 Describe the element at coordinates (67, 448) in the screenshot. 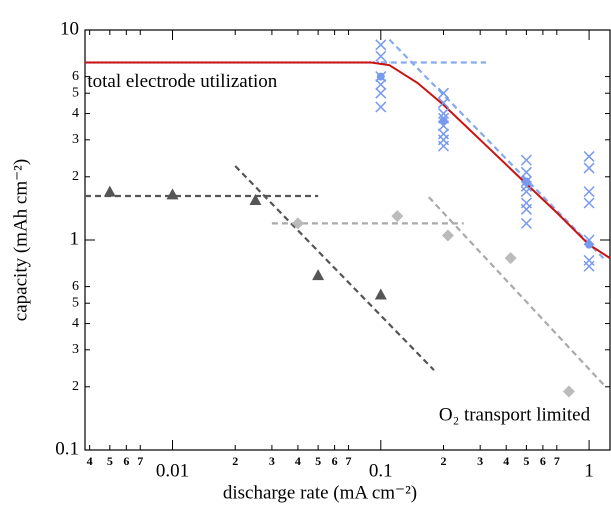

I see `y-tick-label: 0.1` at that location.